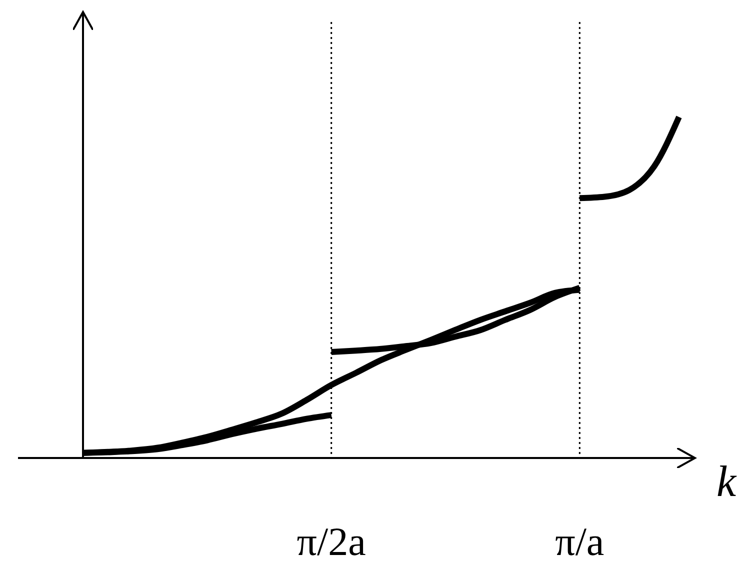 Image resolution: width=737 pixels, height=573 pixels. Describe the element at coordinates (331, 541) in the screenshot. I see `x-tick-label: π/2a` at that location.